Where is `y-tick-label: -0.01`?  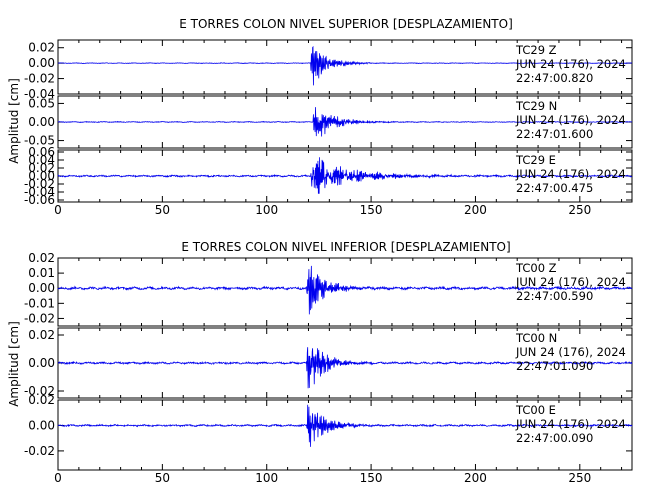
y-tick-label: -0.01 is located at coordinates (39, 303).